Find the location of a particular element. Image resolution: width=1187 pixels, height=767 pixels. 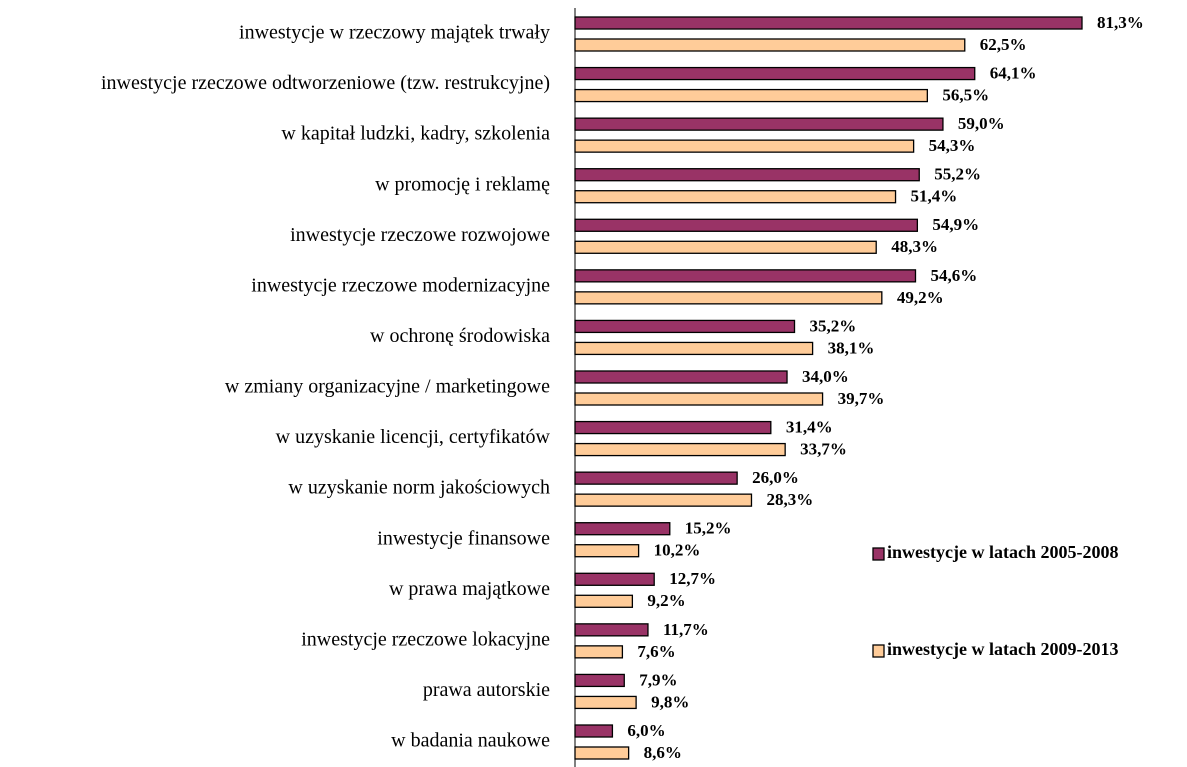

value-label: 33,7% is located at coordinates (823, 448).